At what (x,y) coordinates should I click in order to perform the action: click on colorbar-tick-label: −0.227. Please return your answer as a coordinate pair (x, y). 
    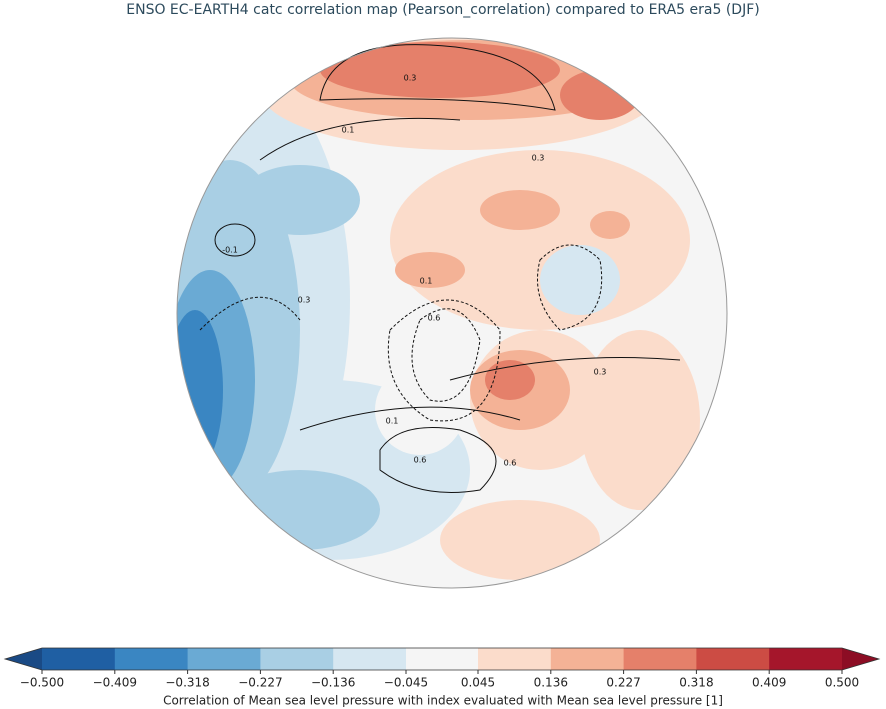
    Looking at the image, I should click on (260, 683).